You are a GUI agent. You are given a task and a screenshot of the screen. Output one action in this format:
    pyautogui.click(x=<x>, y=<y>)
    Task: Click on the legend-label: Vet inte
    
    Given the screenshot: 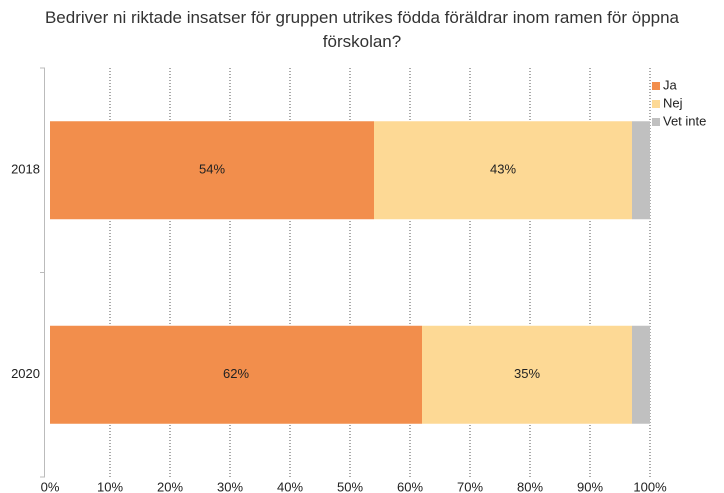 What is the action you would take?
    pyautogui.click(x=684, y=120)
    